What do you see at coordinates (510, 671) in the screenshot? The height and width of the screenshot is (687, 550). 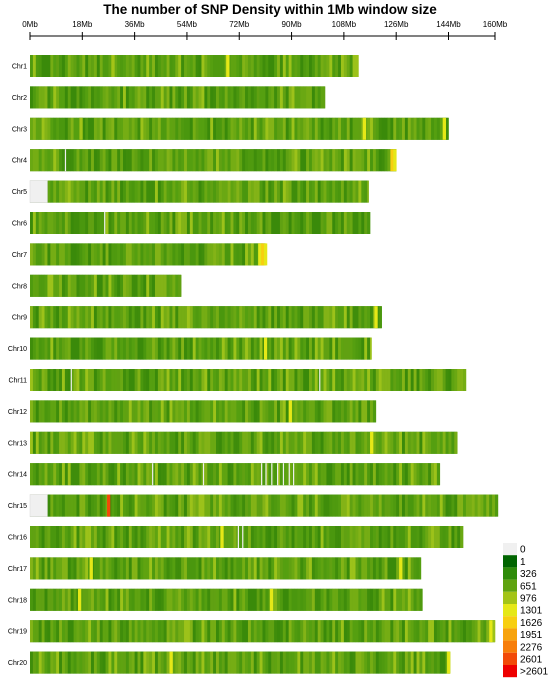 I see `legend-swatch` at bounding box center [510, 671].